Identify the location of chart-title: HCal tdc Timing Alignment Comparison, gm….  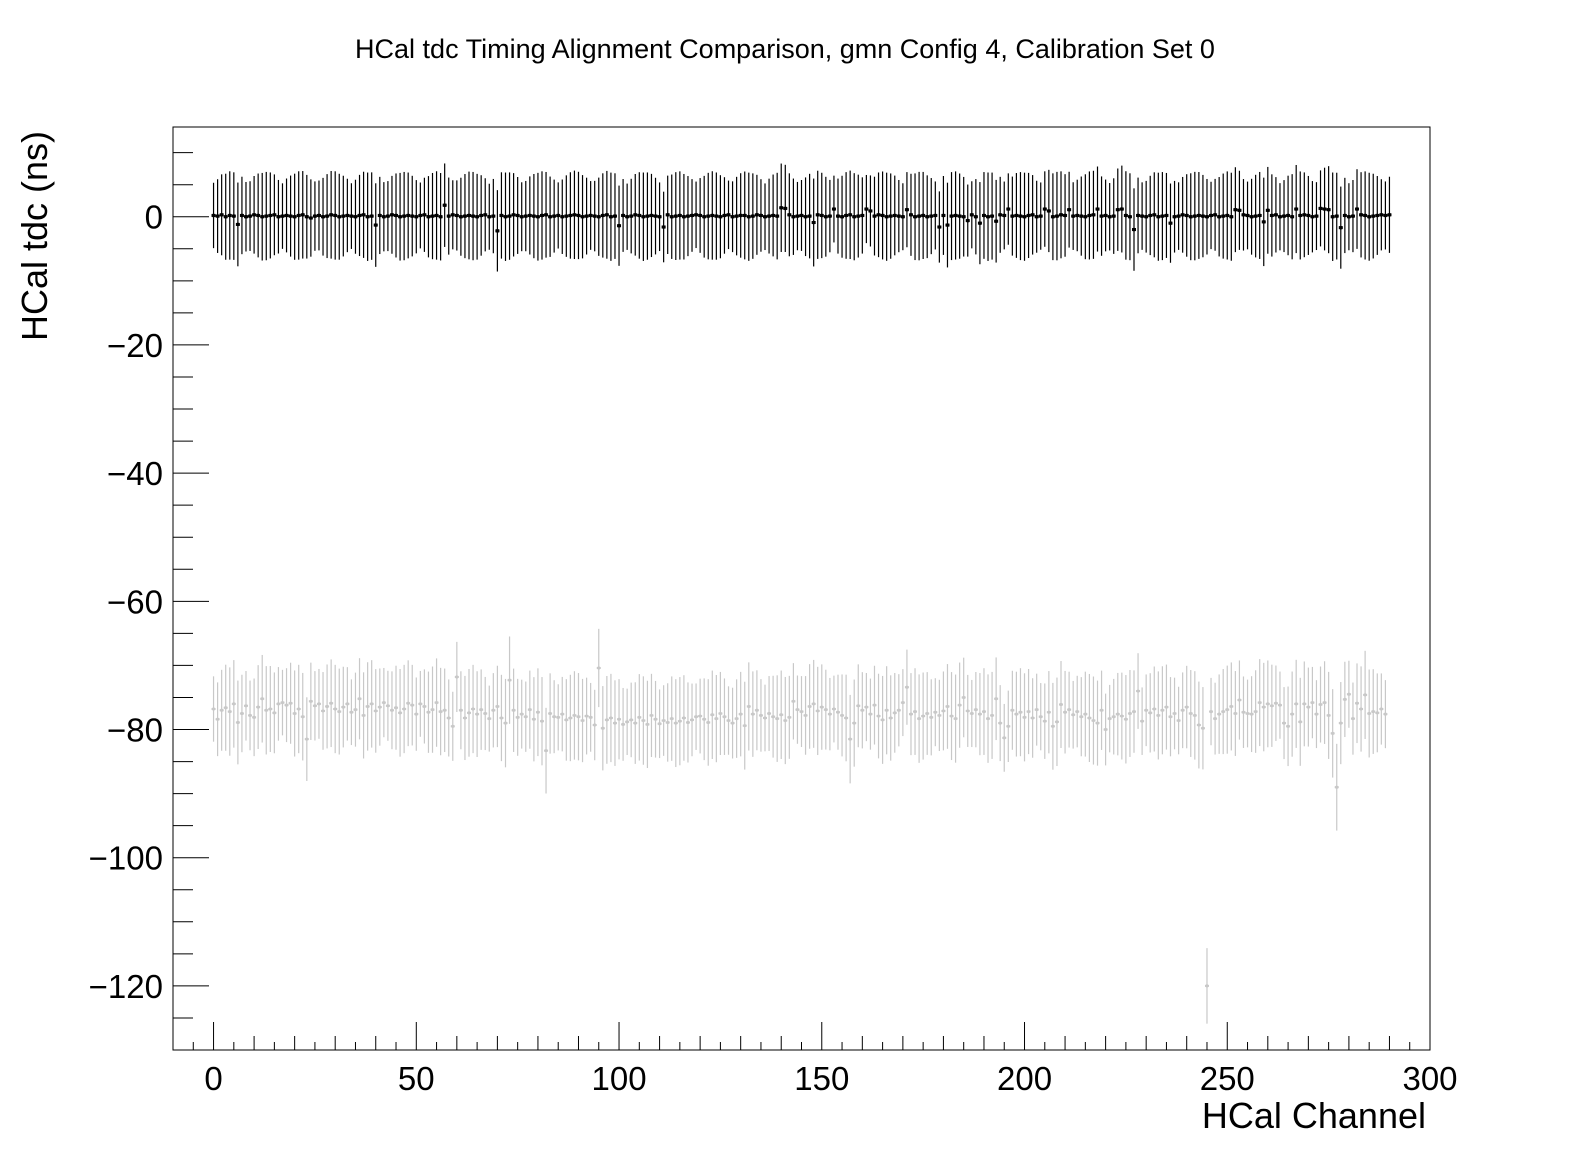
(785, 49).